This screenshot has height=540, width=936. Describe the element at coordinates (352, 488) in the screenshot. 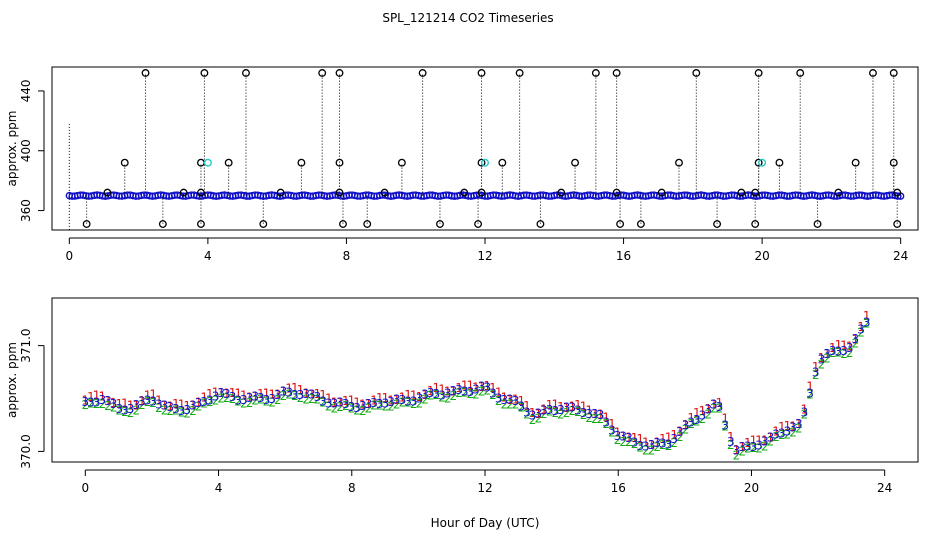

I see `x-tick-label: 8` at that location.